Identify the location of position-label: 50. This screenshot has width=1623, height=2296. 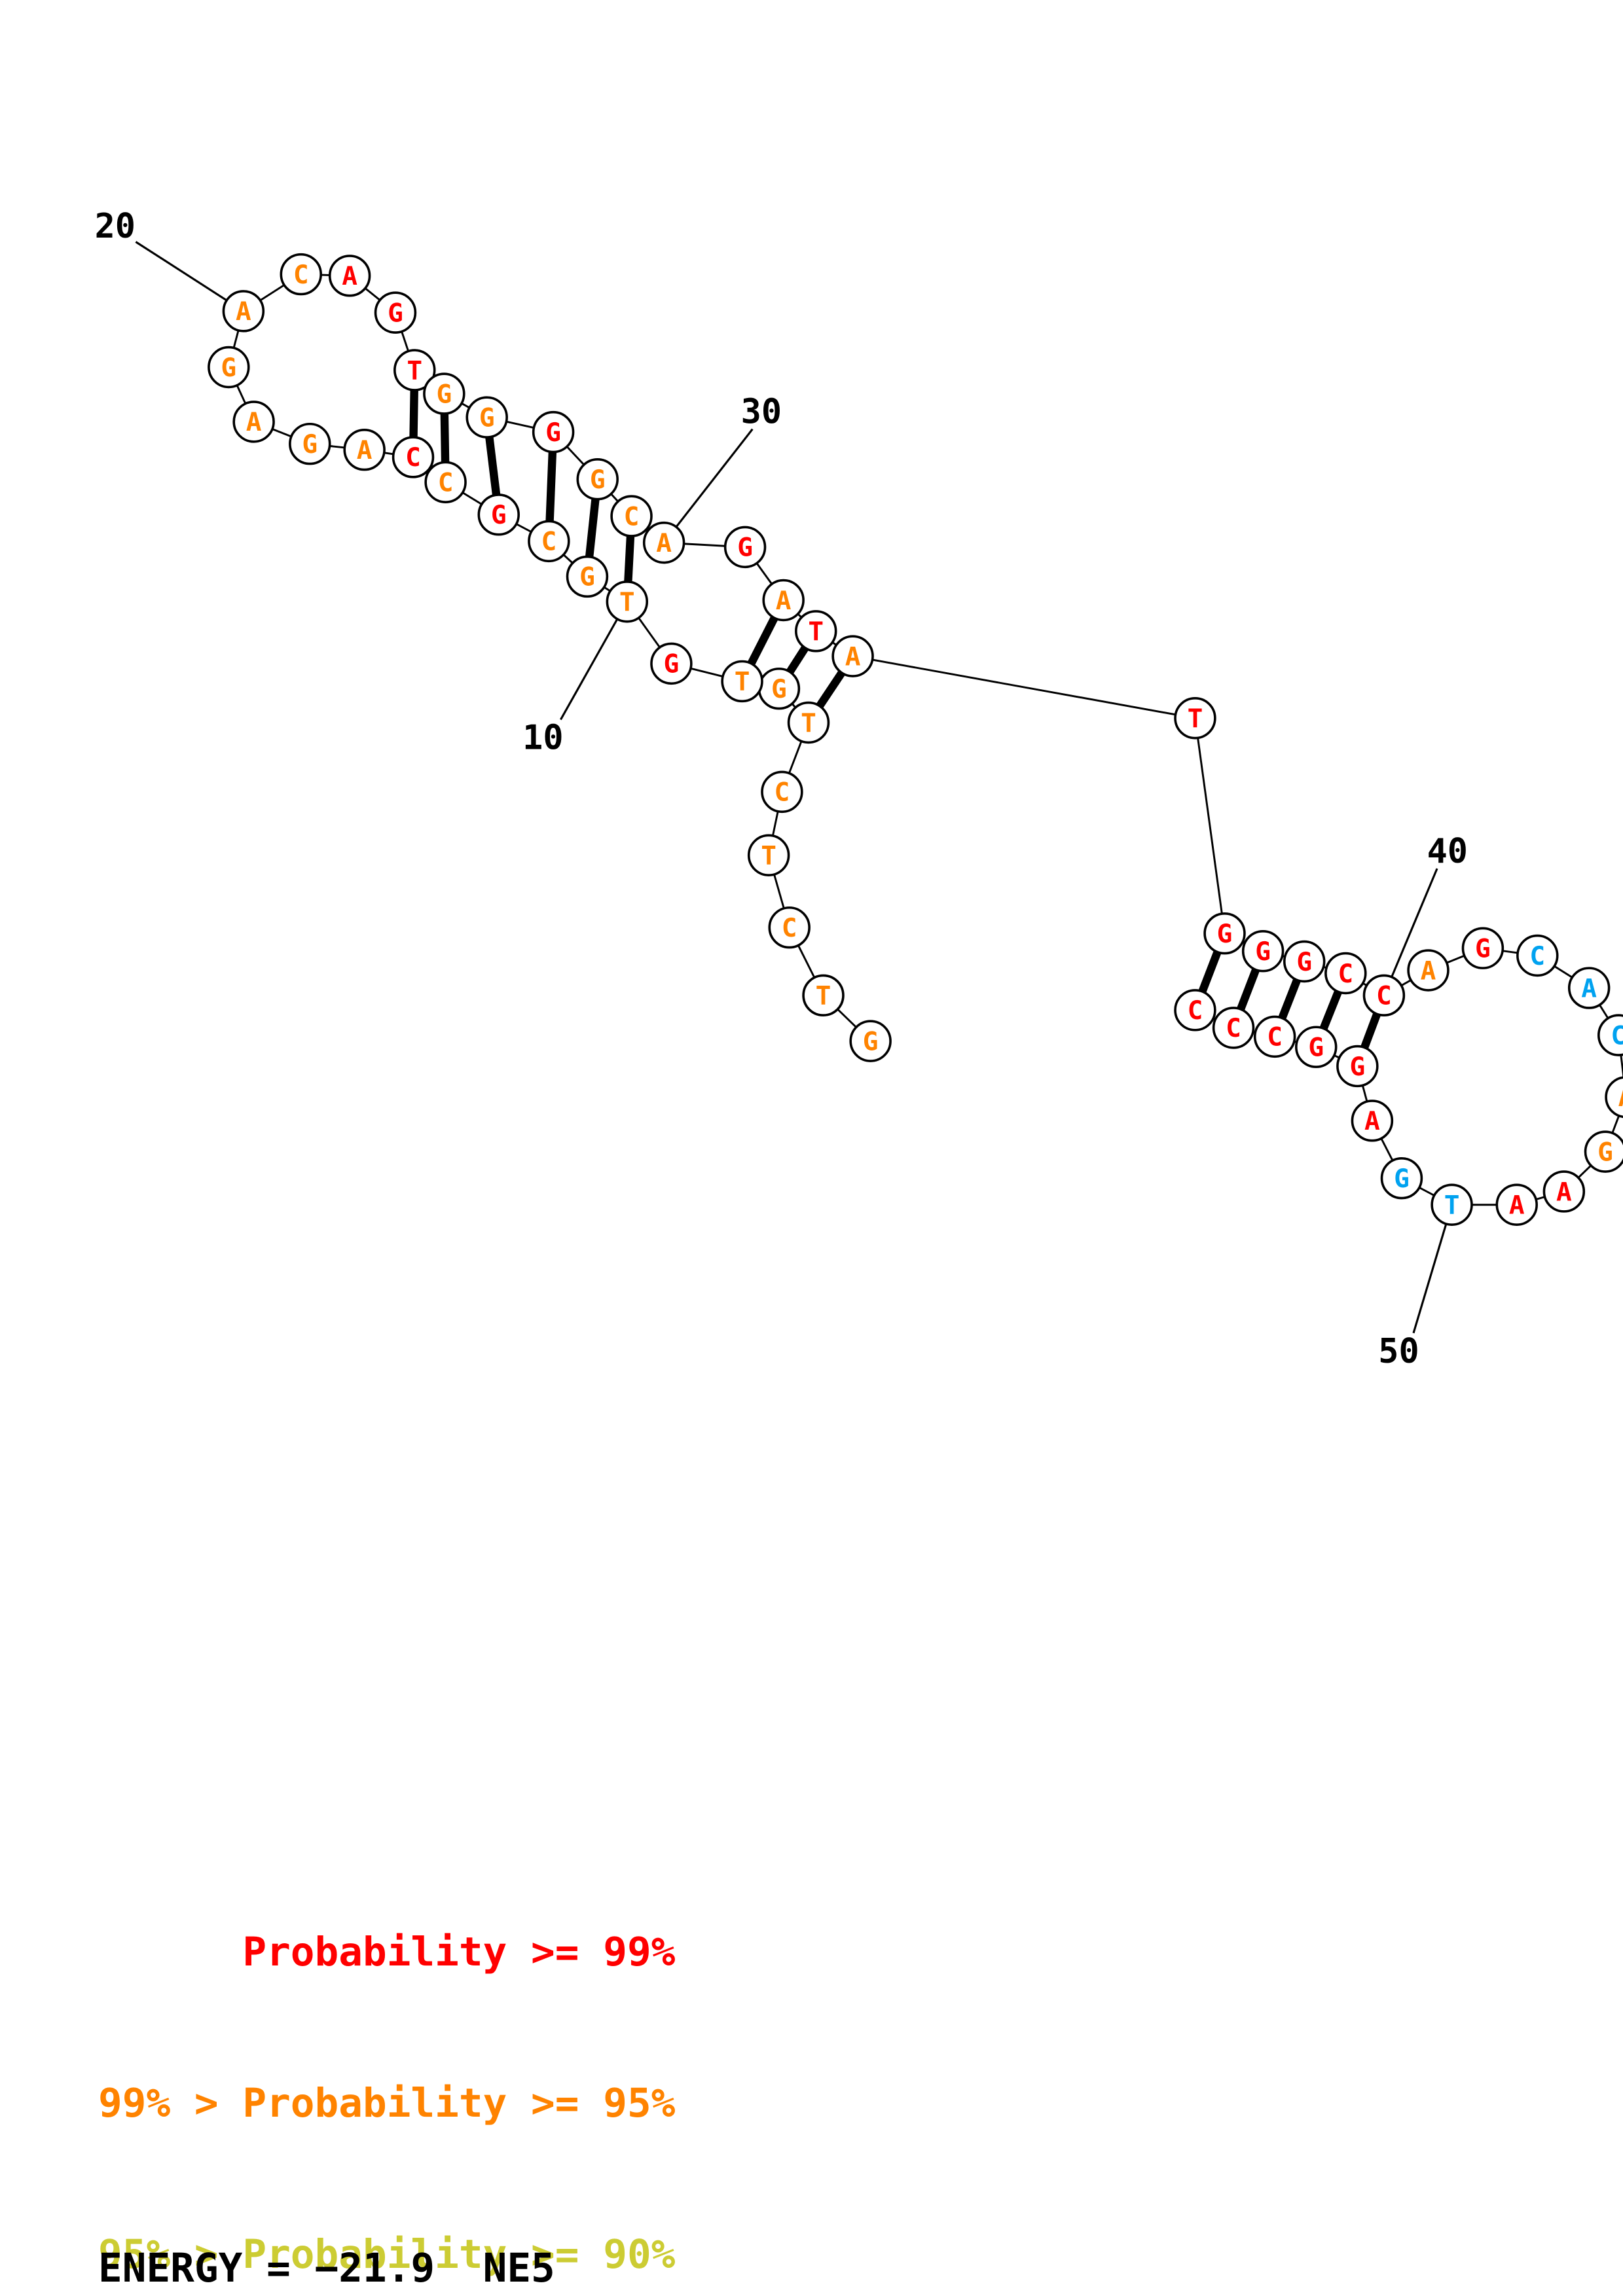
(1398, 1351).